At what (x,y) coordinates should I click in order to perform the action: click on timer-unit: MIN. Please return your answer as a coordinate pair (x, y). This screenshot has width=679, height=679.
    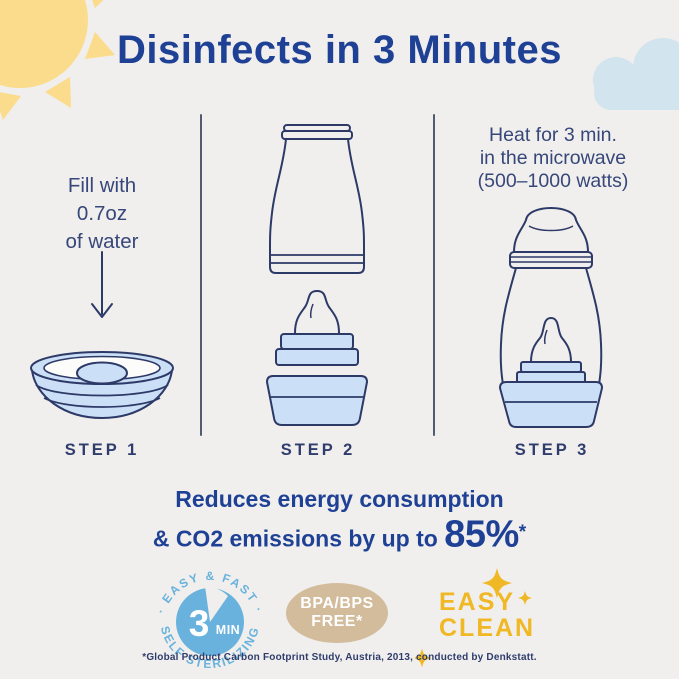
    Looking at the image, I should click on (228, 630).